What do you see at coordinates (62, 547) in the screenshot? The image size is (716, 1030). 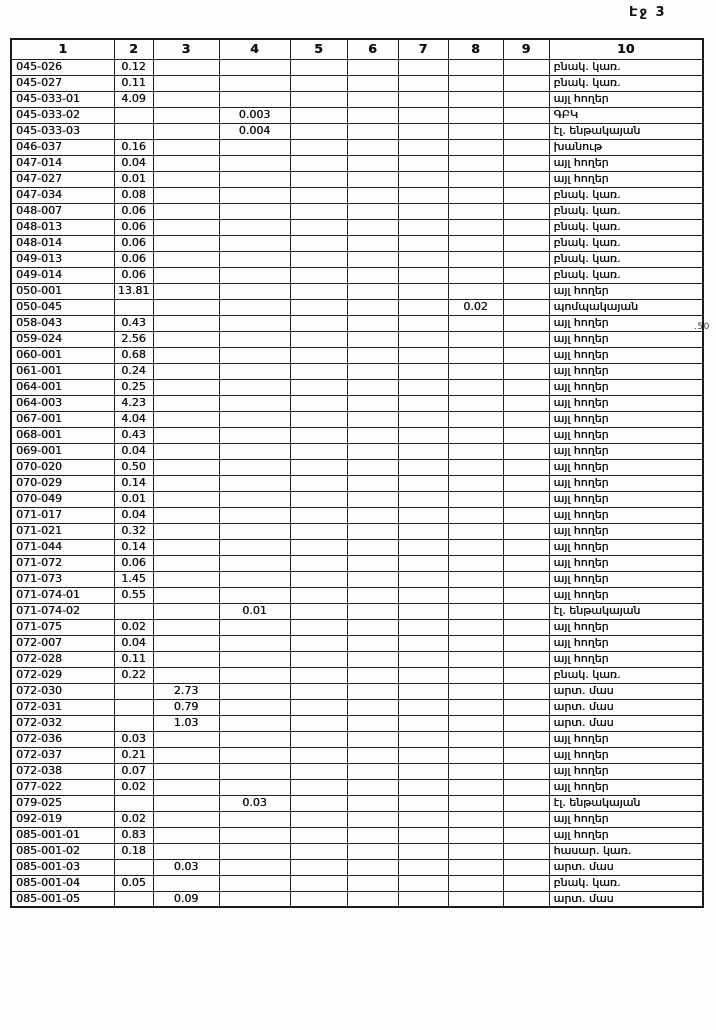 I see `parcel-code-cell: 071-044` at bounding box center [62, 547].